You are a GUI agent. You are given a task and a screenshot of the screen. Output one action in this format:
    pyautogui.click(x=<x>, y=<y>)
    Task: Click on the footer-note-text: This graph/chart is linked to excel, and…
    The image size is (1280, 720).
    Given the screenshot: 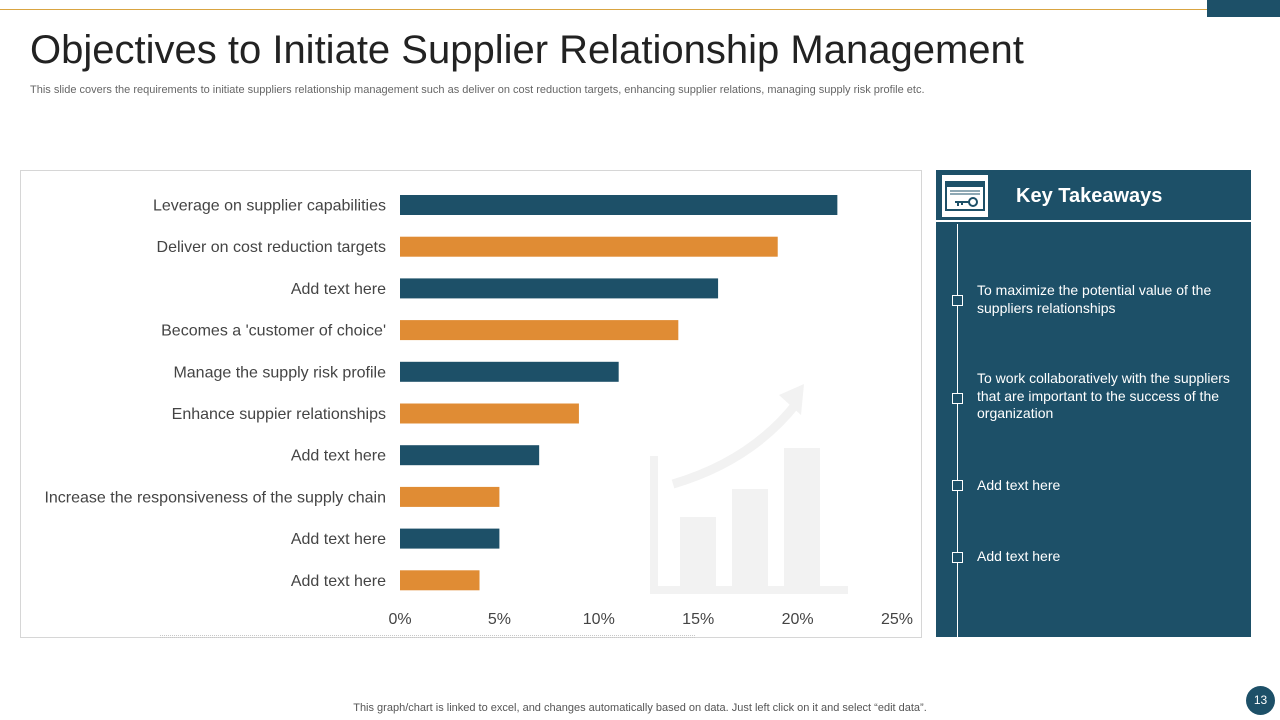 What is the action you would take?
    pyautogui.click(x=640, y=708)
    